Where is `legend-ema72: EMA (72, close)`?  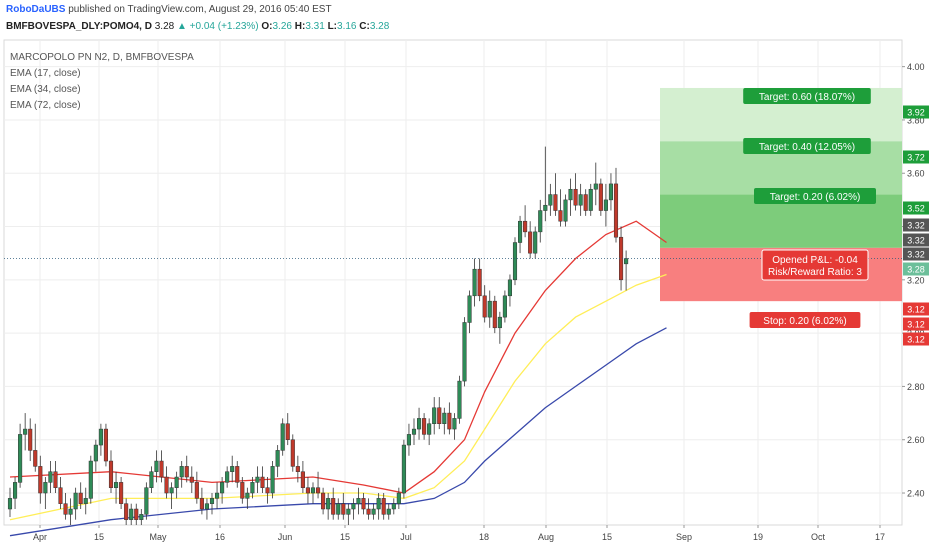
legend-ema72: EMA (72, close) is located at coordinates (45, 105).